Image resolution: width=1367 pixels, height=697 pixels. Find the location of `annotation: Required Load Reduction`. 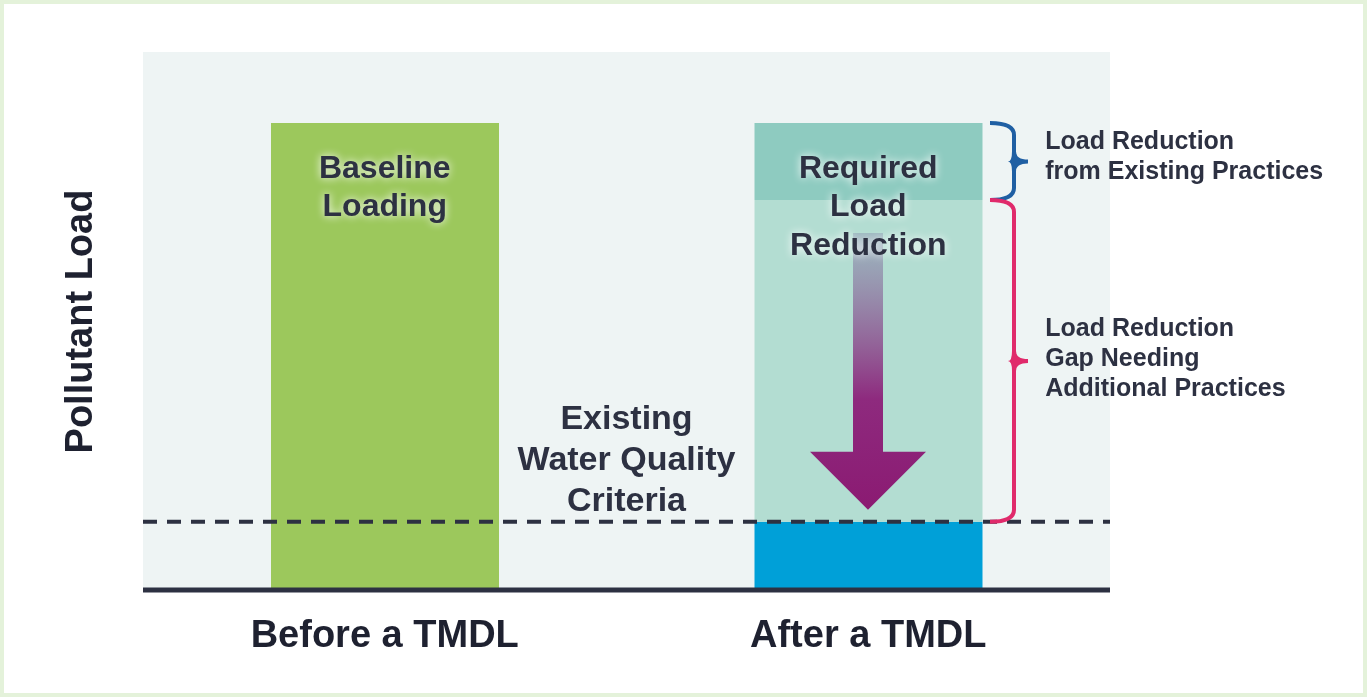

annotation: Required Load Reduction is located at coordinates (868, 206).